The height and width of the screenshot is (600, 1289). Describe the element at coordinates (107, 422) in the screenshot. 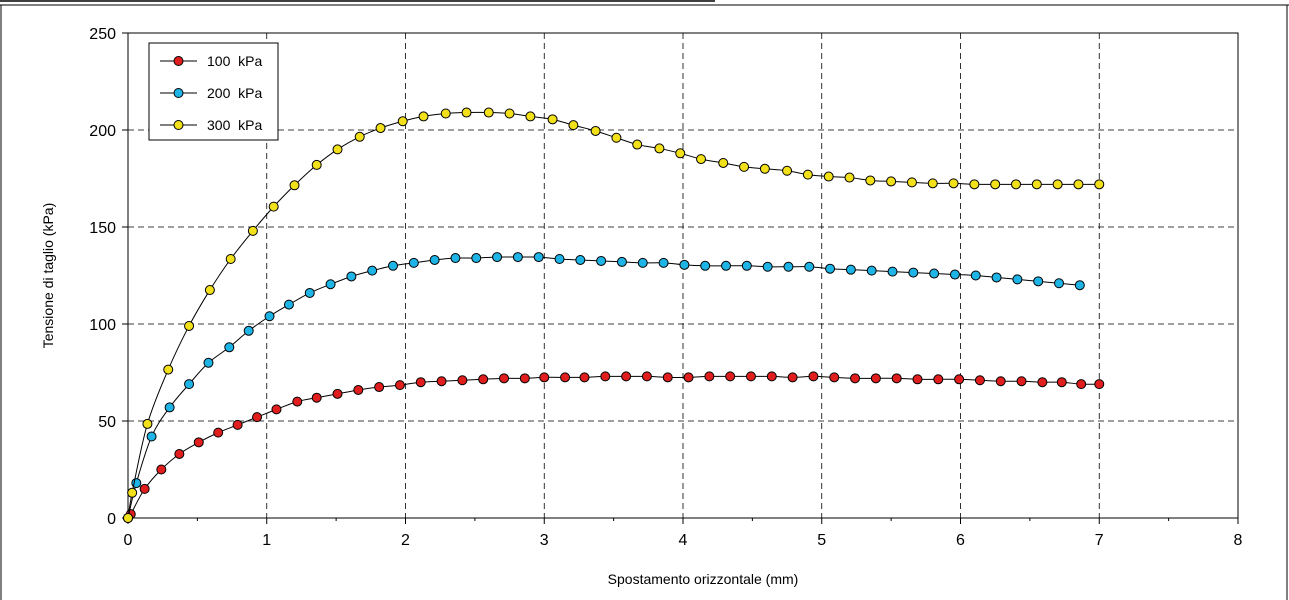

I see `y-tick-label: 50` at that location.